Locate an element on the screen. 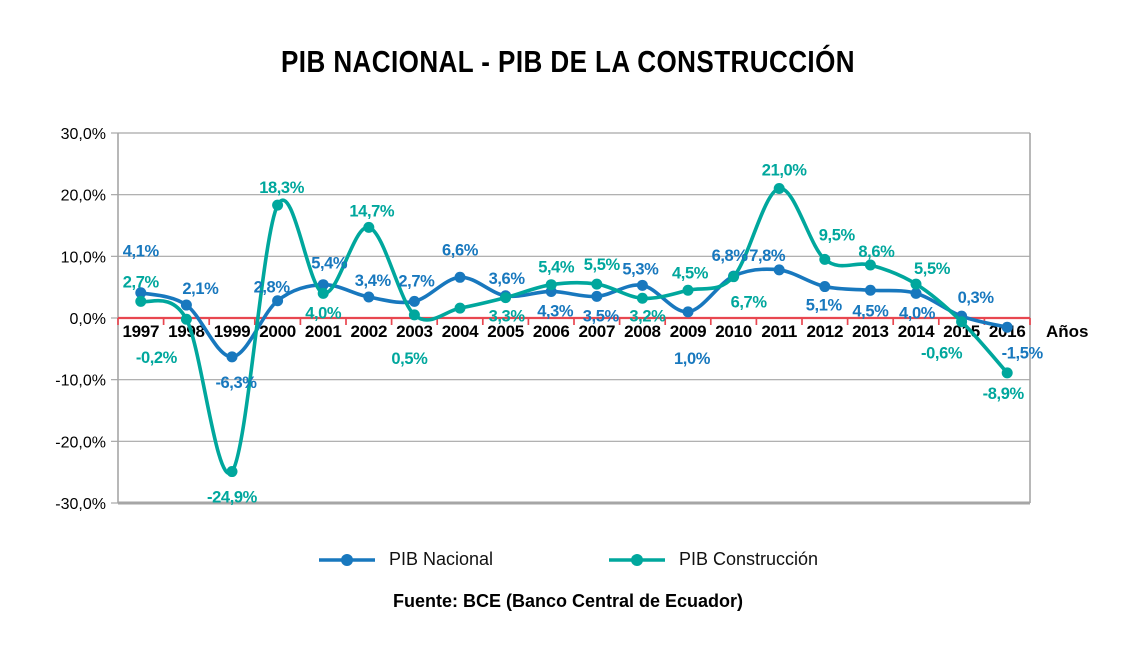  data-point-label-pib-construccion: -0,2% is located at coordinates (157, 358).